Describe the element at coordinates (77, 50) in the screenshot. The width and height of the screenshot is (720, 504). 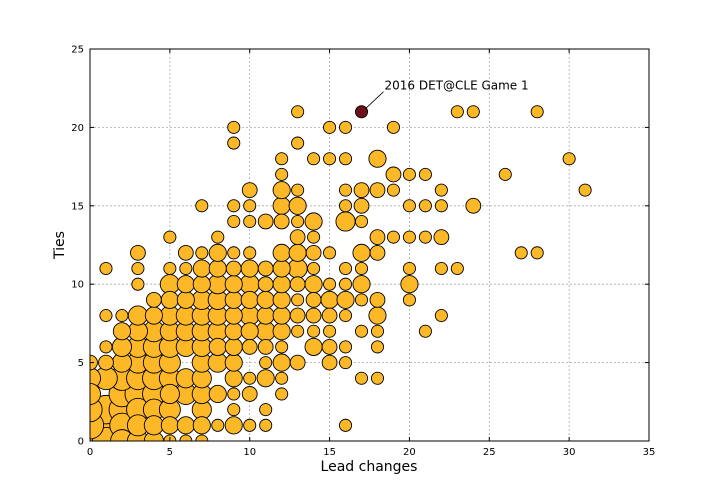
I see `y-tick-label: 25` at that location.